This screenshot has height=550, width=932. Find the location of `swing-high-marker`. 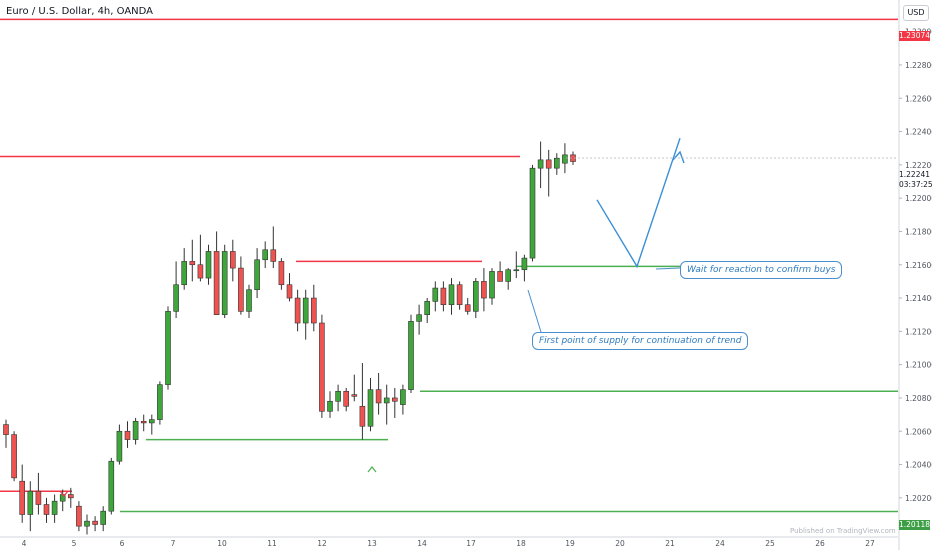

swing-high-marker is located at coordinates (64, 493).